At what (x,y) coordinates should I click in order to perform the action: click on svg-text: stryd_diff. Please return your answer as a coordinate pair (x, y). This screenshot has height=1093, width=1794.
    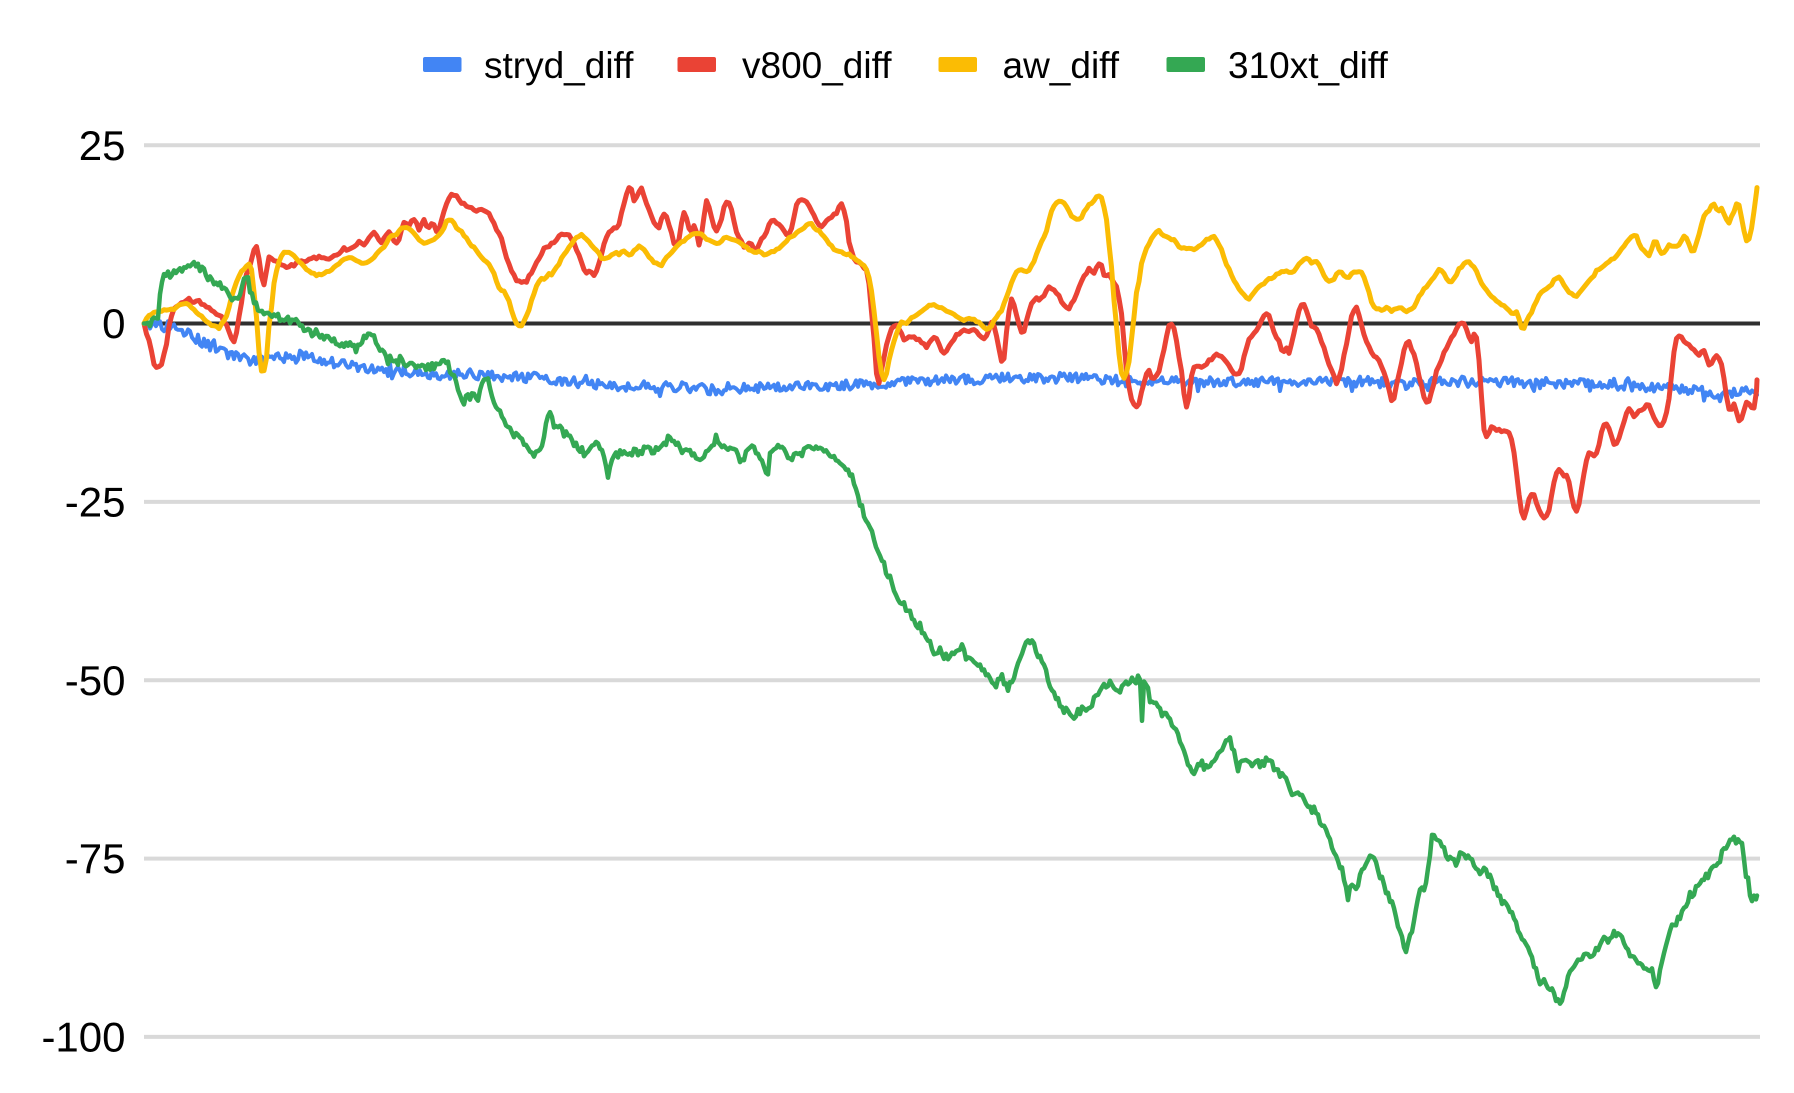
    Looking at the image, I should click on (559, 65).